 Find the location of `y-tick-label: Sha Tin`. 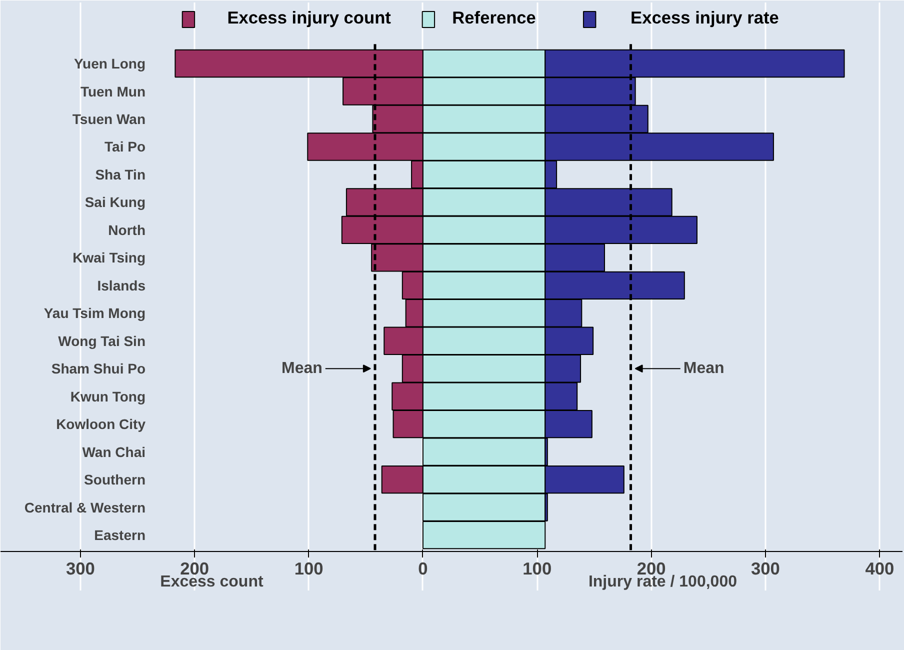

y-tick-label: Sha Tin is located at coordinates (120, 174).